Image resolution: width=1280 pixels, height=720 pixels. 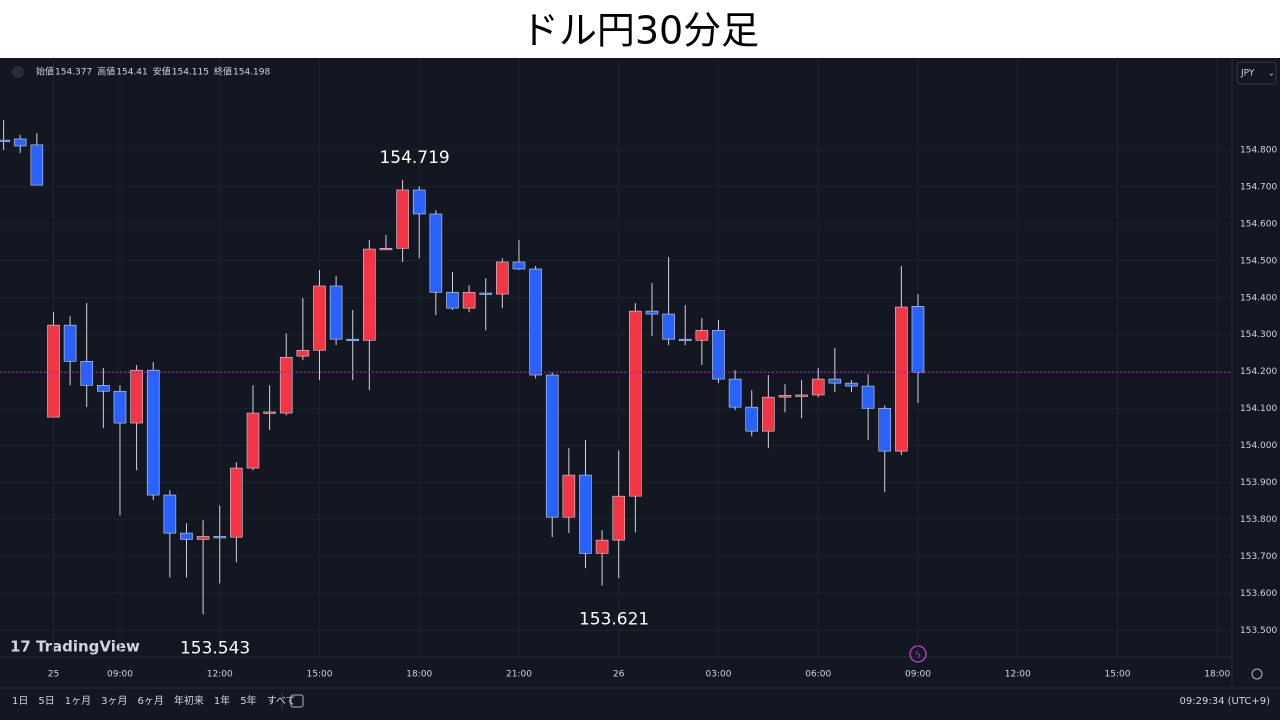 What do you see at coordinates (1258, 594) in the screenshot?
I see `y-tick-label: 153.600` at bounding box center [1258, 594].